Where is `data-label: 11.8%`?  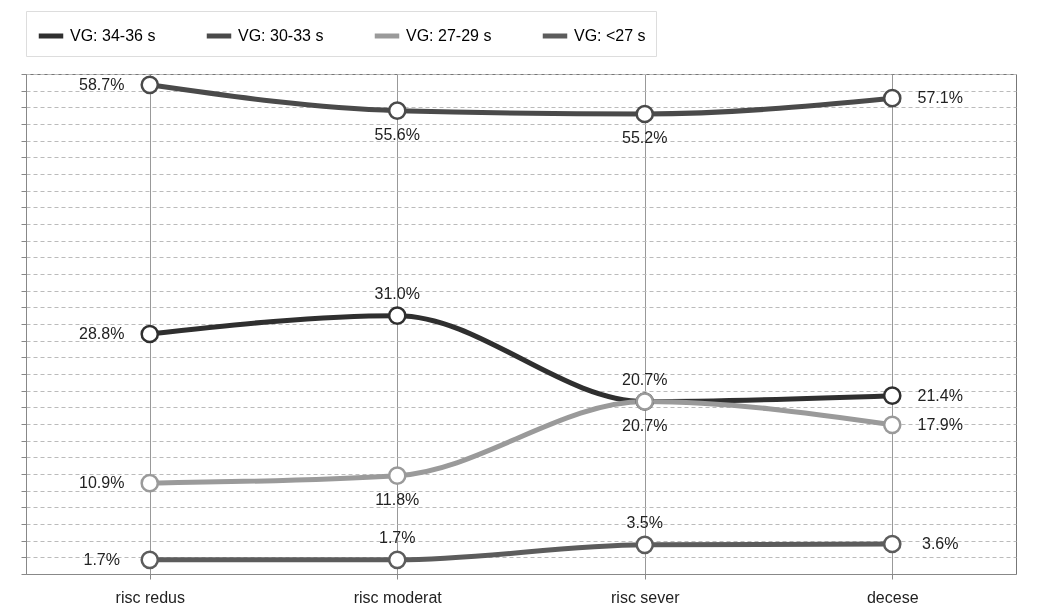
data-label: 11.8% is located at coordinates (397, 499).